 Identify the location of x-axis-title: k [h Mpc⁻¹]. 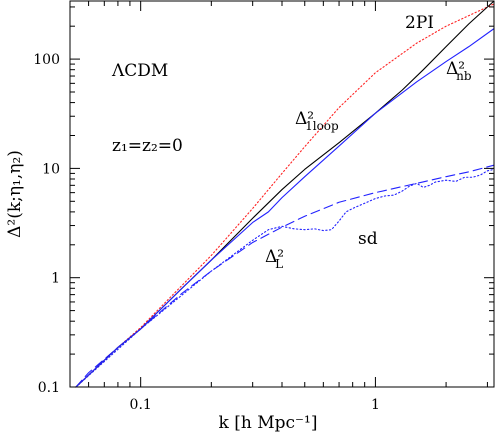
(268, 423).